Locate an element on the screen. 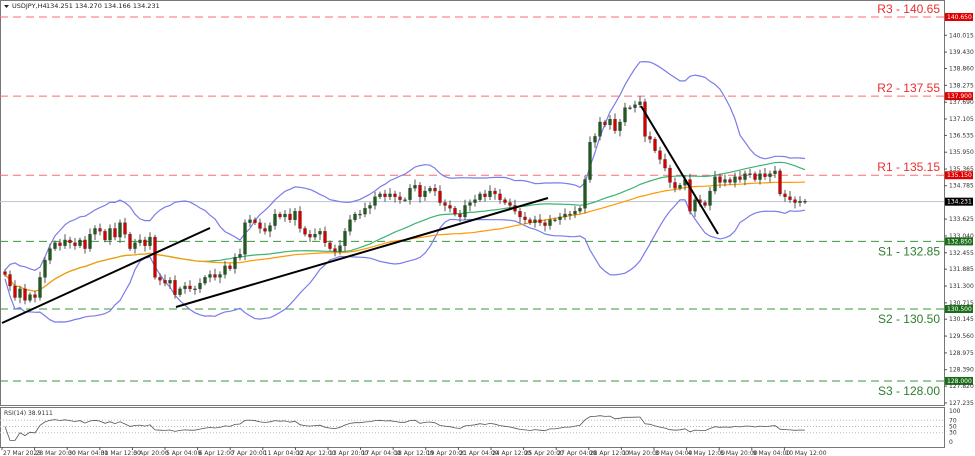 This screenshot has width=975, height=456. level-label-1: R2 - 137.55 is located at coordinates (908, 88).